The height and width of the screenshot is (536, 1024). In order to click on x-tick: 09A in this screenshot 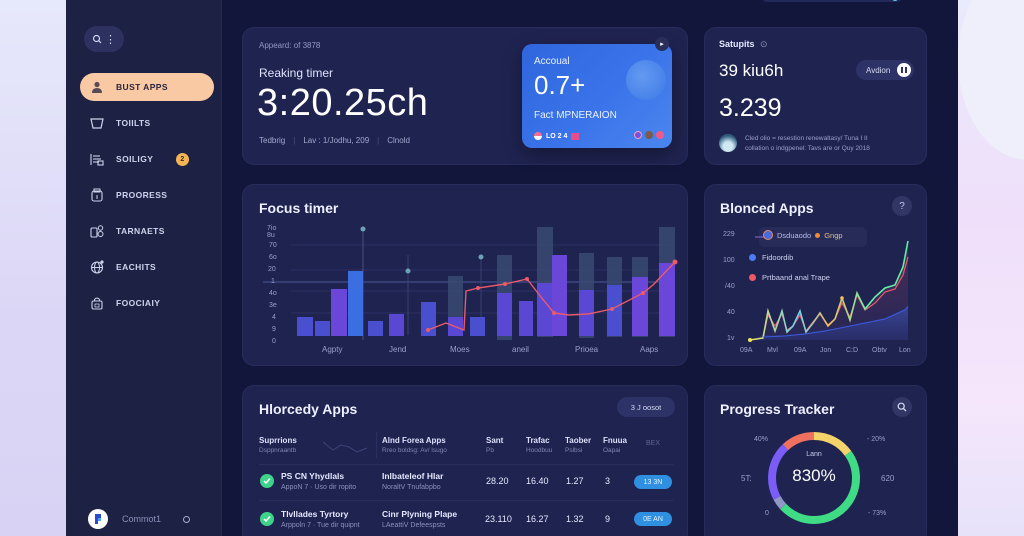, I will do `click(746, 350)`.